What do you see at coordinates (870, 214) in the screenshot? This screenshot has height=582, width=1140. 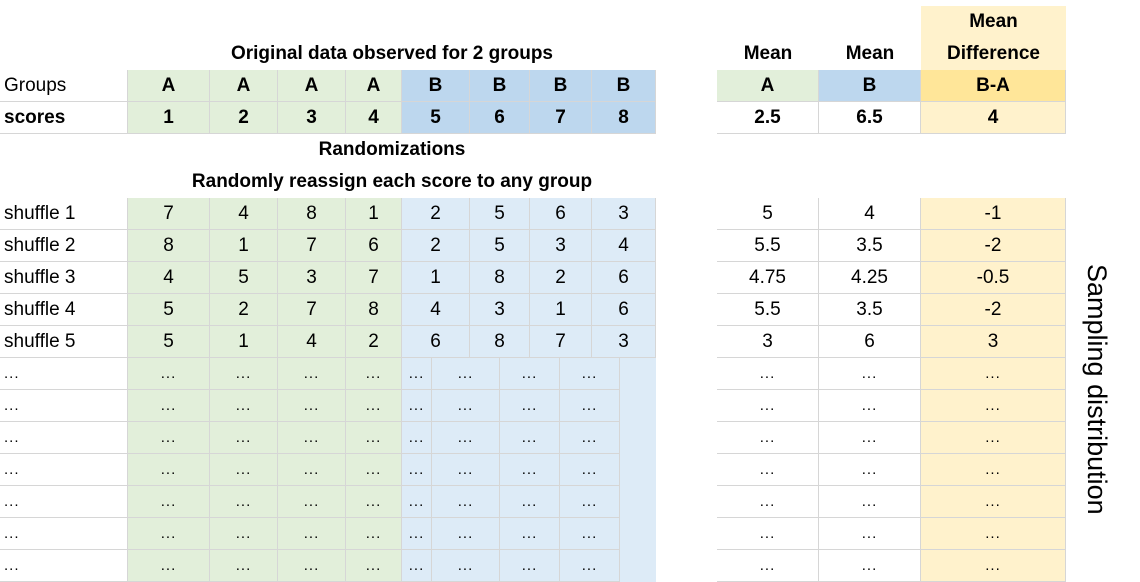 I see `shuffle-mean-b-cell: 4` at bounding box center [870, 214].